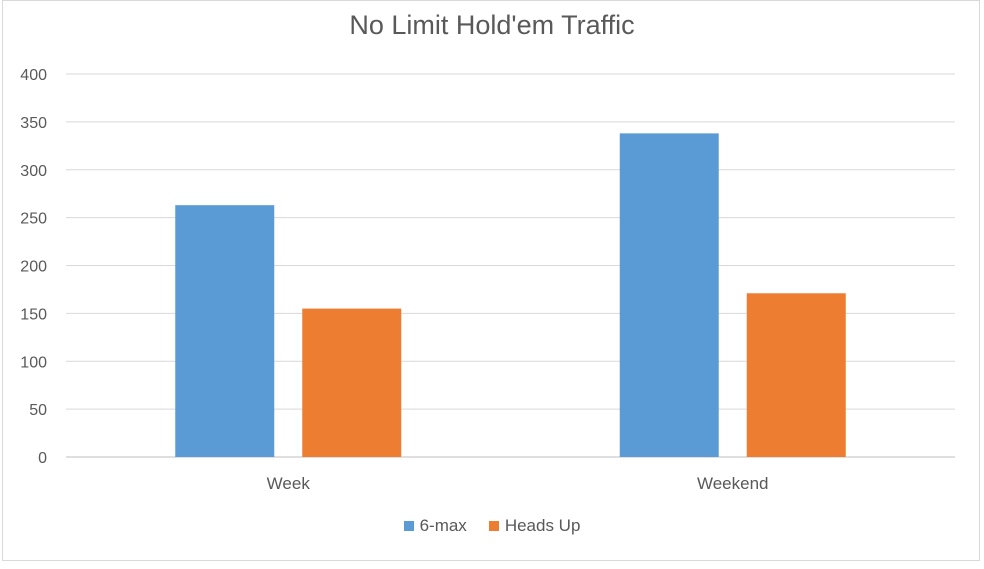  Describe the element at coordinates (42, 458) in the screenshot. I see `y-tick-label-0: 0` at that location.